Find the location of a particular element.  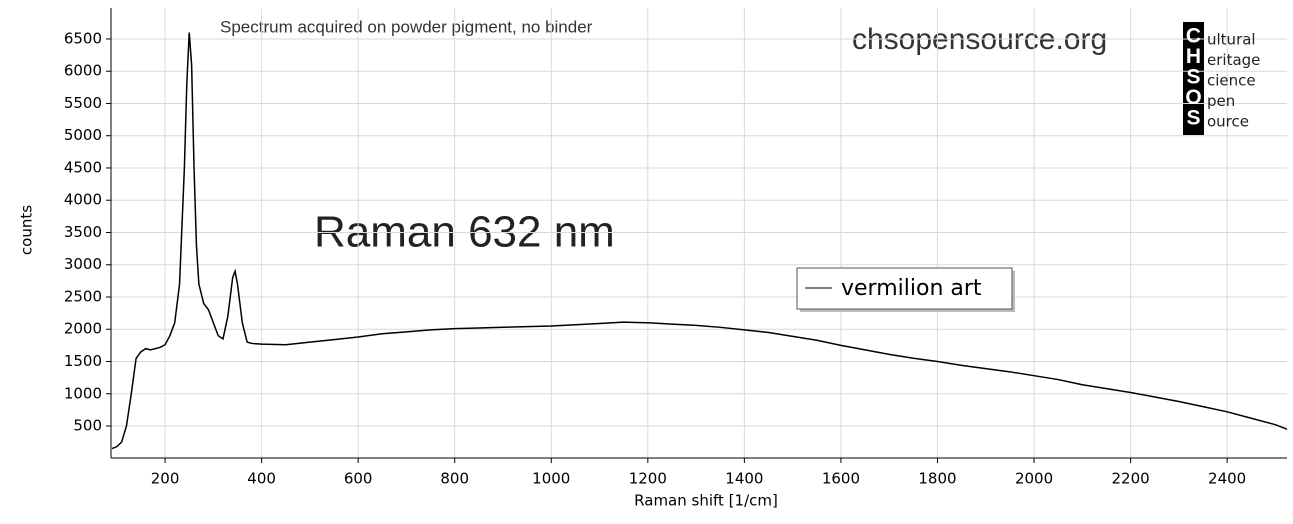

logo-word: ource is located at coordinates (1228, 122).